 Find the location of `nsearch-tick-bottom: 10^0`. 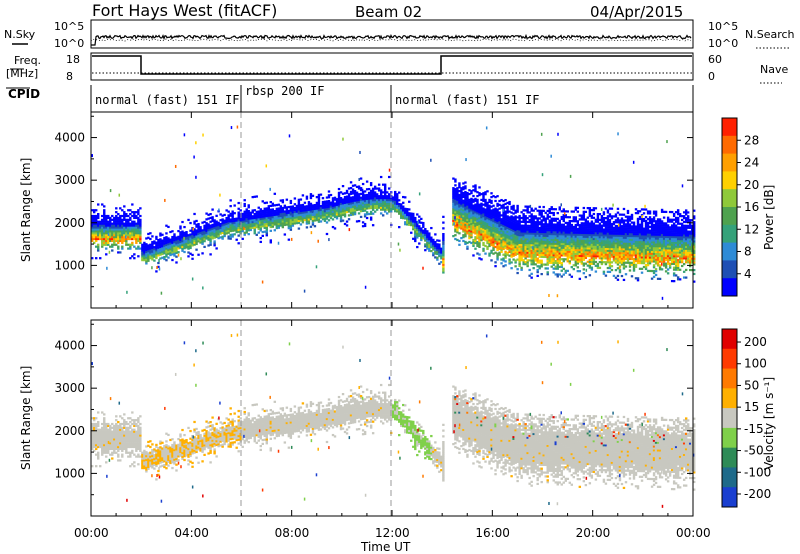

nsearch-tick-bottom: 10^0 is located at coordinates (723, 43).